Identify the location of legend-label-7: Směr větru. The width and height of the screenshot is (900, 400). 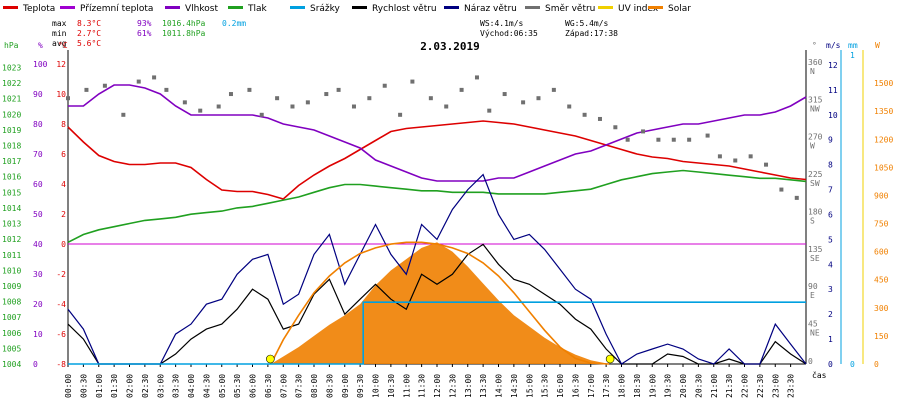
(570, 9).